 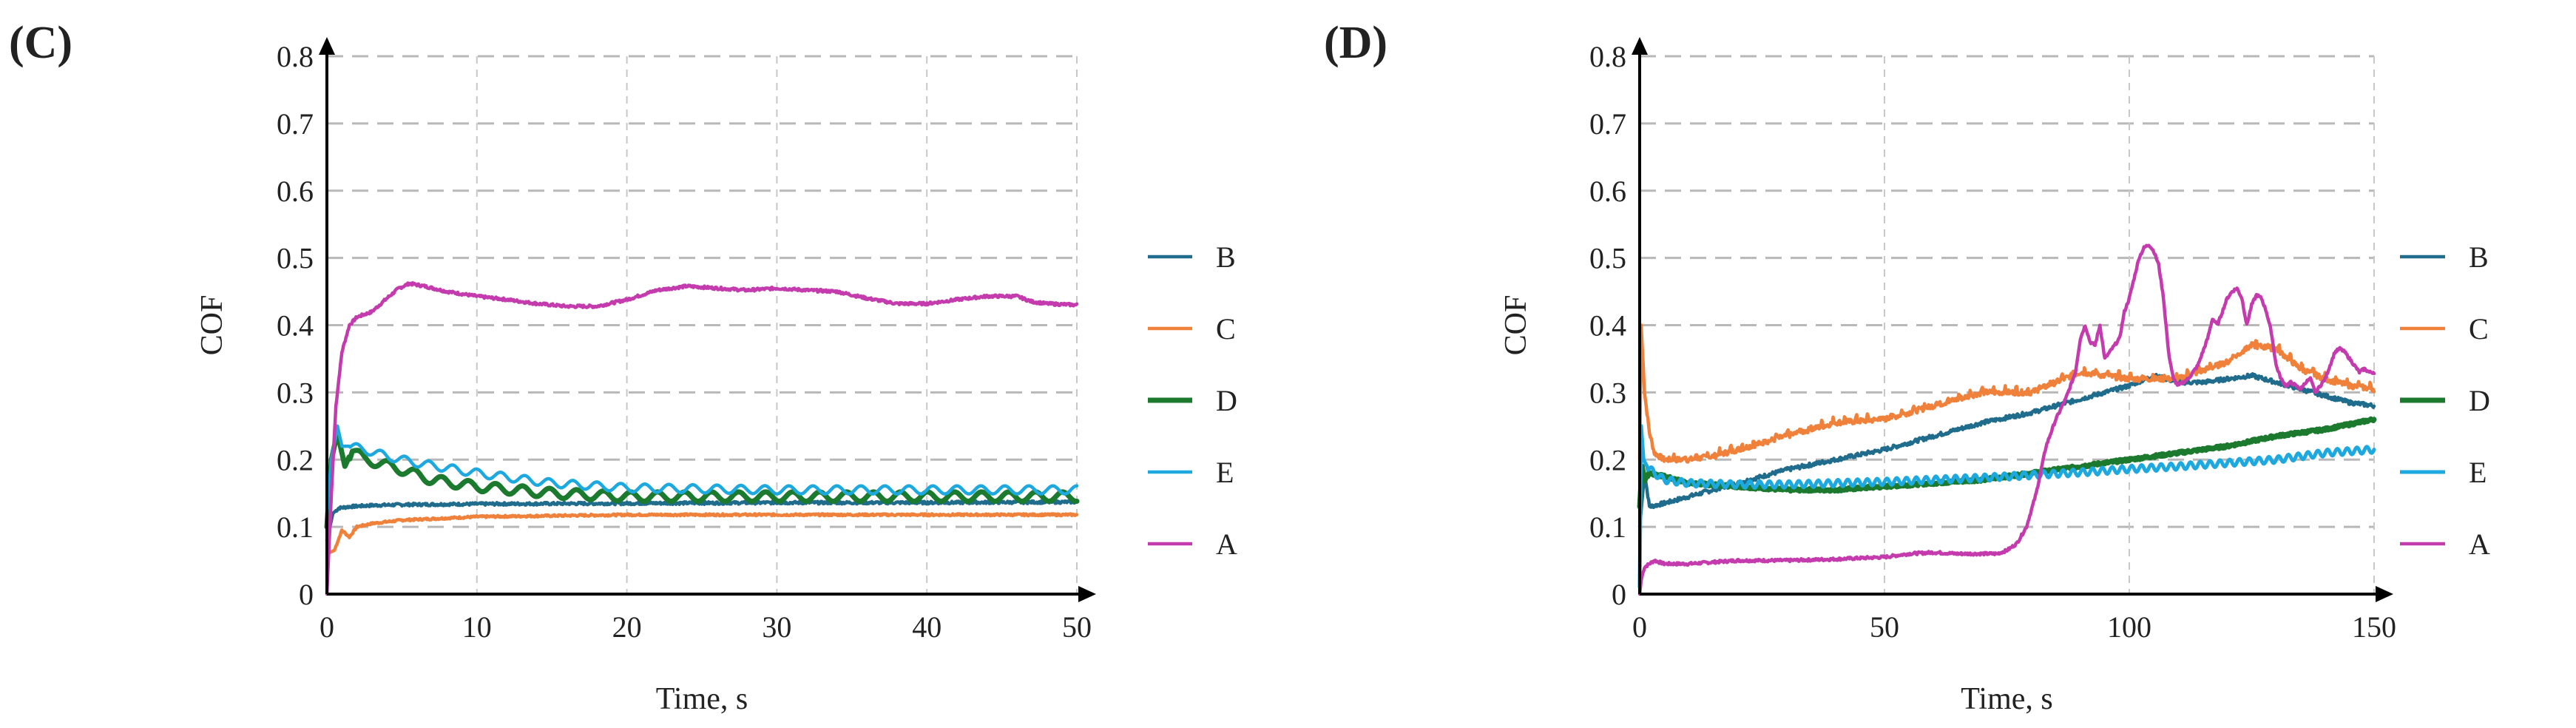 What do you see at coordinates (1355, 43) in the screenshot?
I see `panel-label: (D)` at bounding box center [1355, 43].